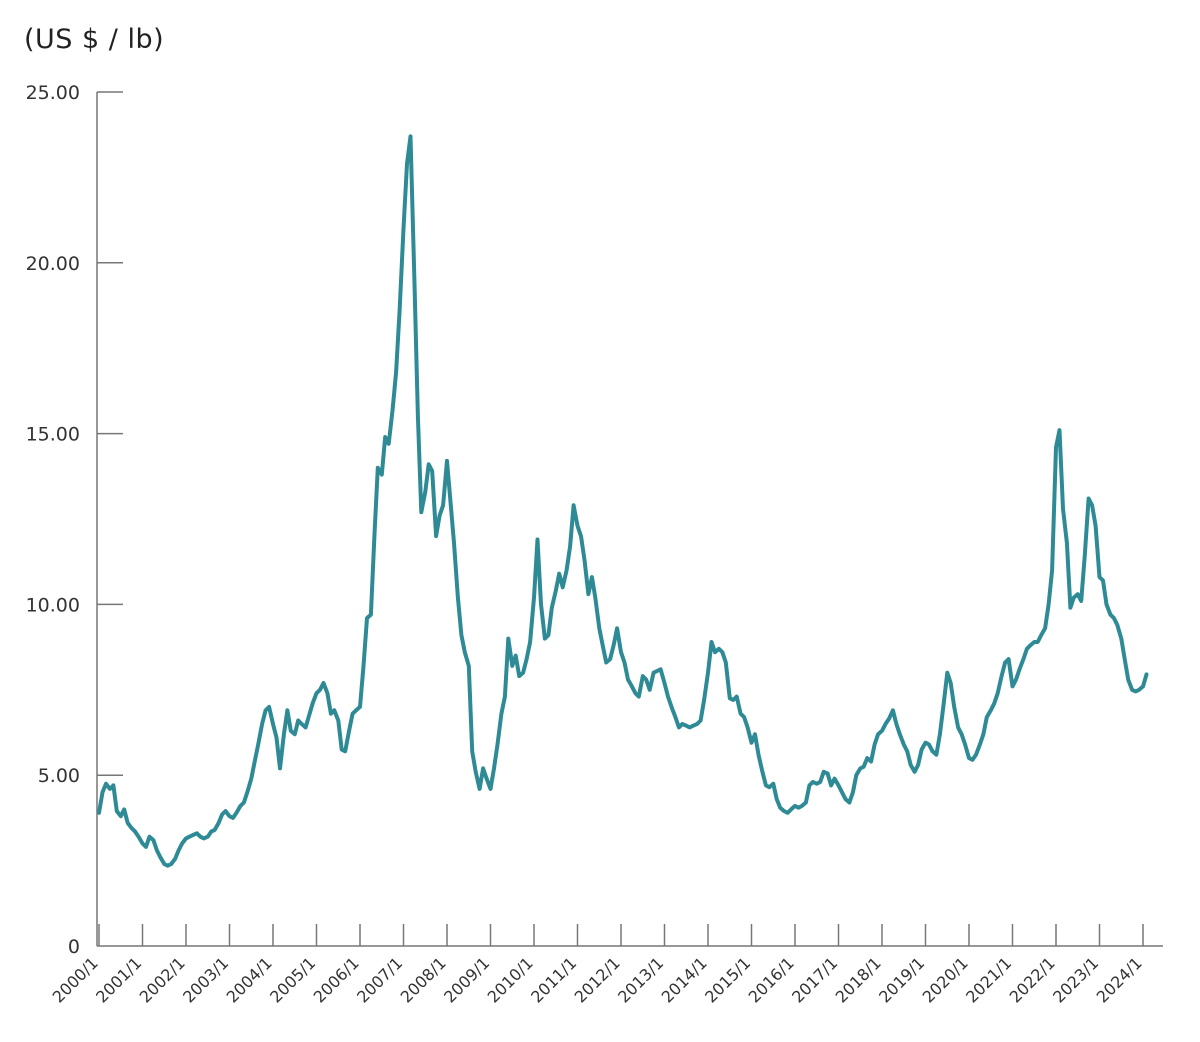 This screenshot has width=1200, height=1042. What do you see at coordinates (53, 435) in the screenshot?
I see `y-tick-label: 15.00` at bounding box center [53, 435].